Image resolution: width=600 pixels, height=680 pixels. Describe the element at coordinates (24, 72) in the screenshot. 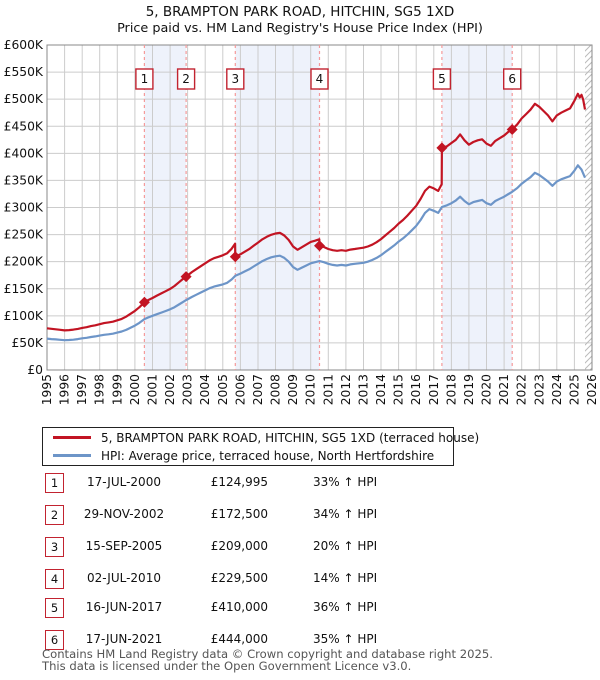

I see `y-tick-label: £550K` at that location.